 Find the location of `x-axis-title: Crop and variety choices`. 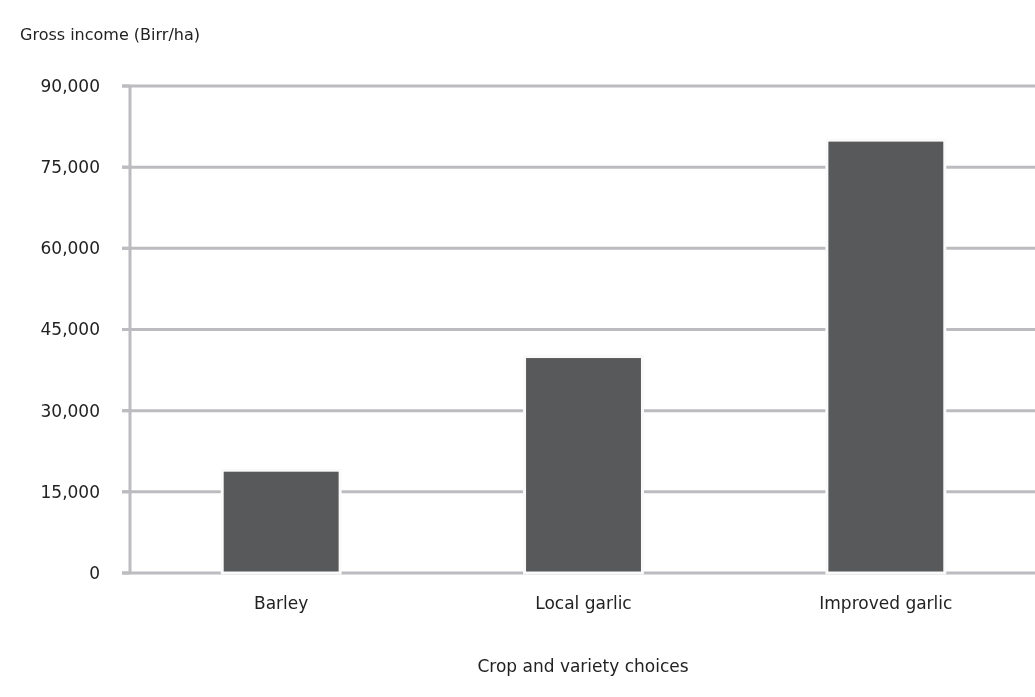

x-axis-title: Crop and variety choices is located at coordinates (583, 666).